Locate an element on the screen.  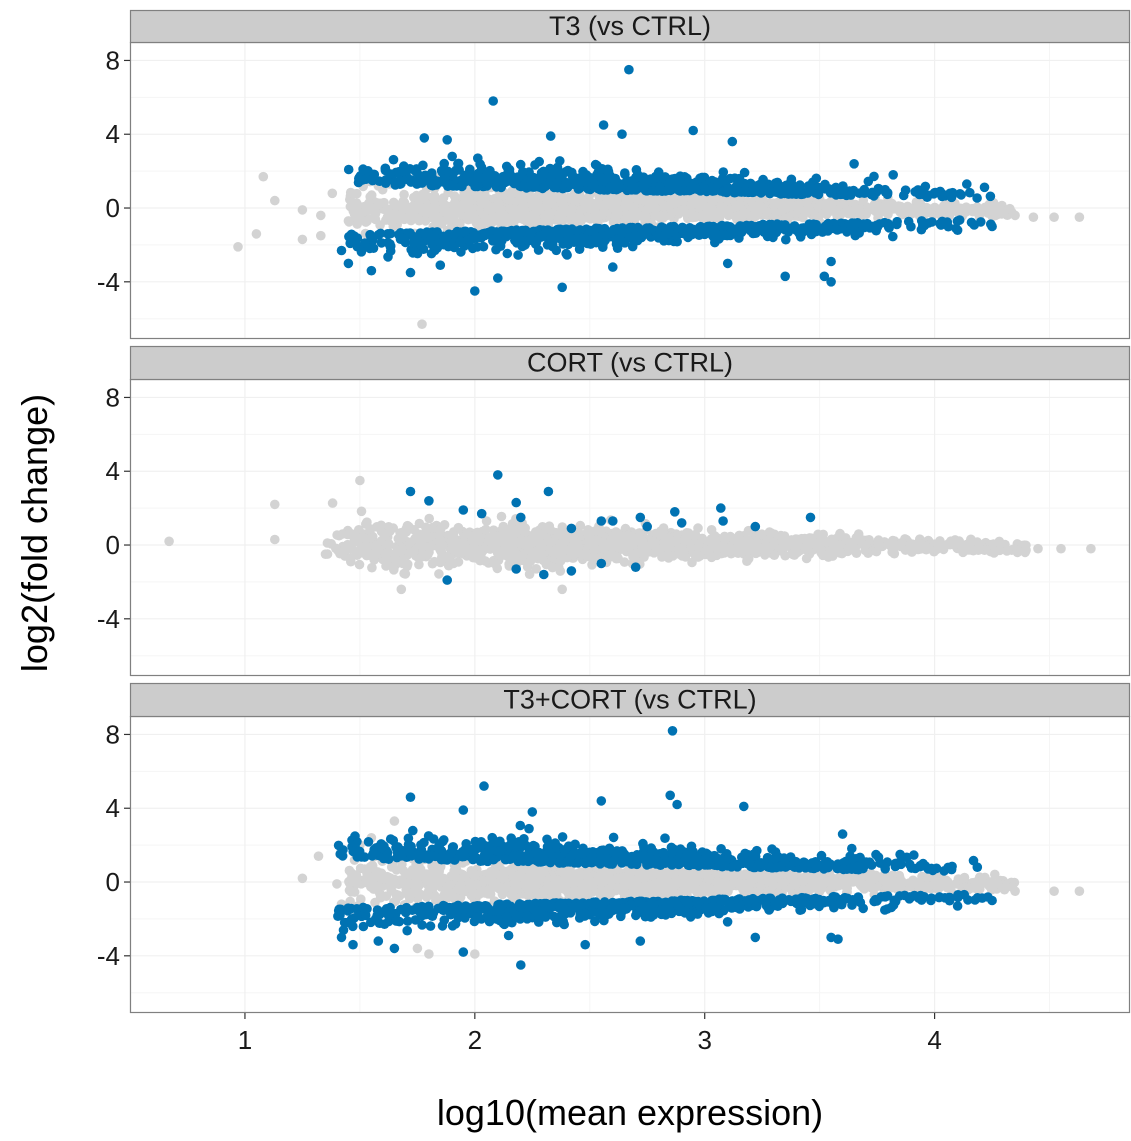
y-tick-label: 4 is located at coordinates (113, 134).